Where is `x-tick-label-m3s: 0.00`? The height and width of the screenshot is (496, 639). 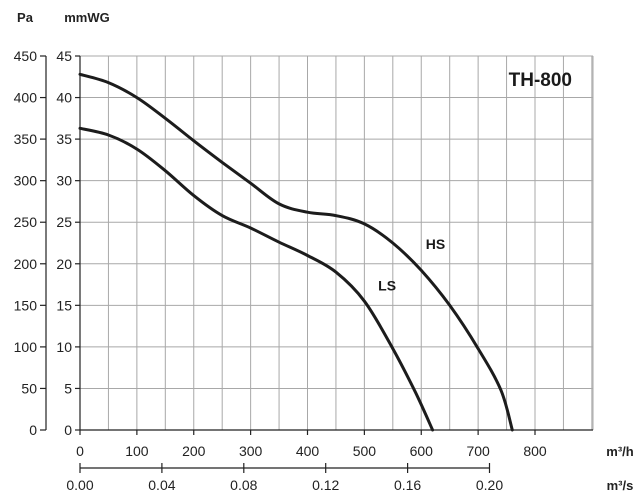
x-tick-label-m3s: 0.00 is located at coordinates (79, 485).